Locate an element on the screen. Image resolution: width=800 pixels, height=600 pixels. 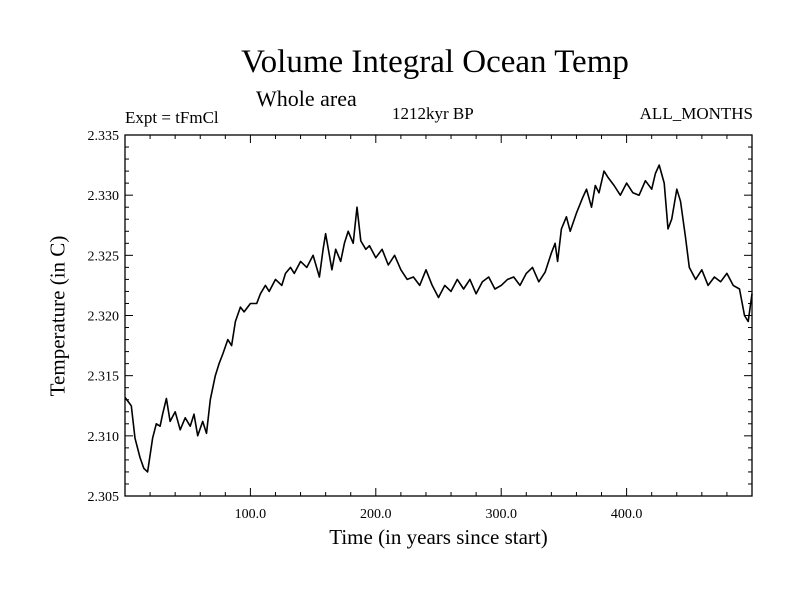
period-label: 1212kyr BP is located at coordinates (433, 113).